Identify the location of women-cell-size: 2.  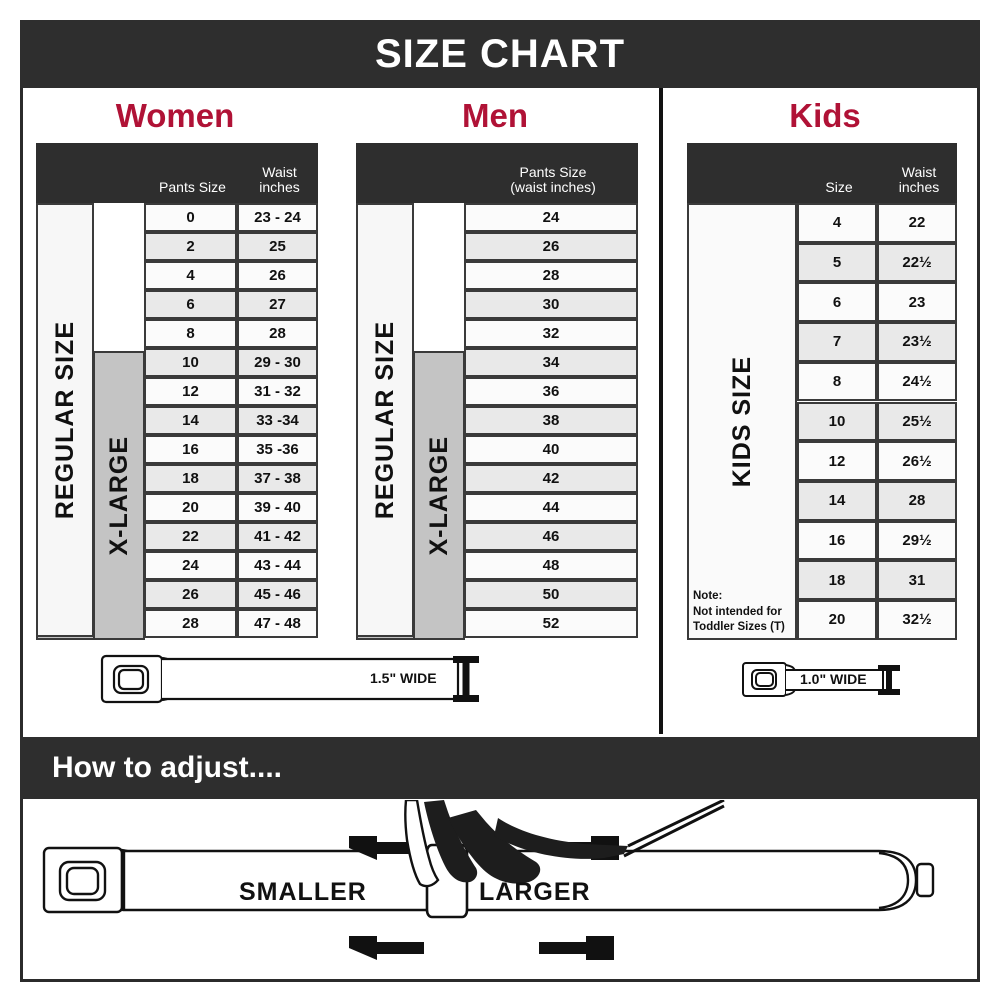
(190, 246).